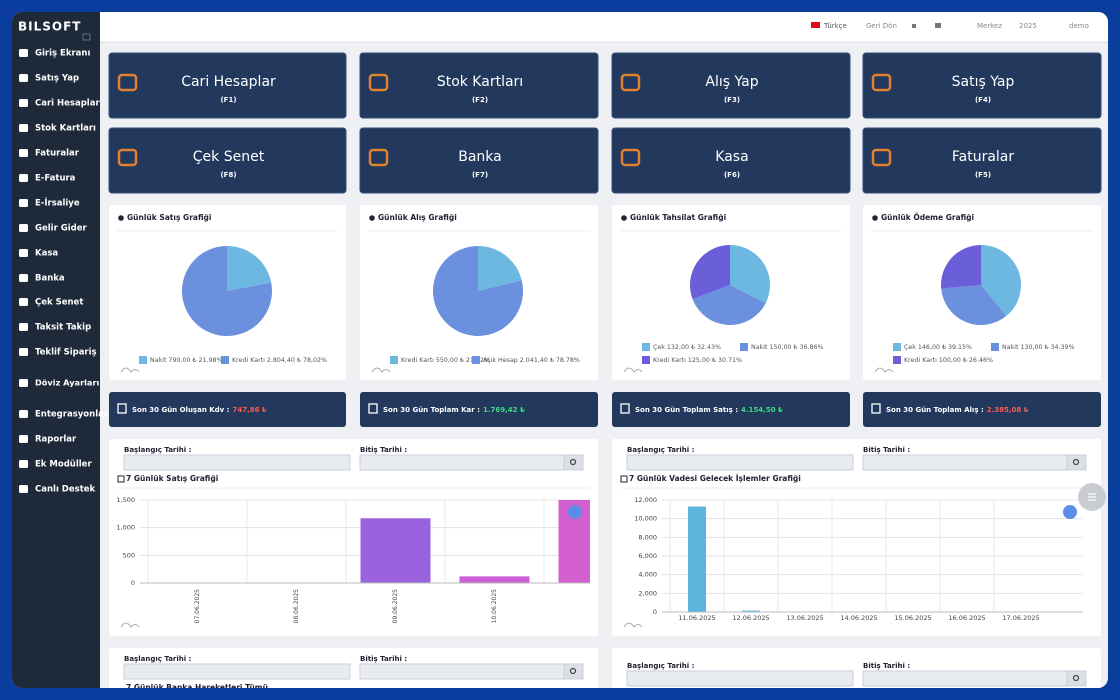  I want to click on flag, so click(815, 25).